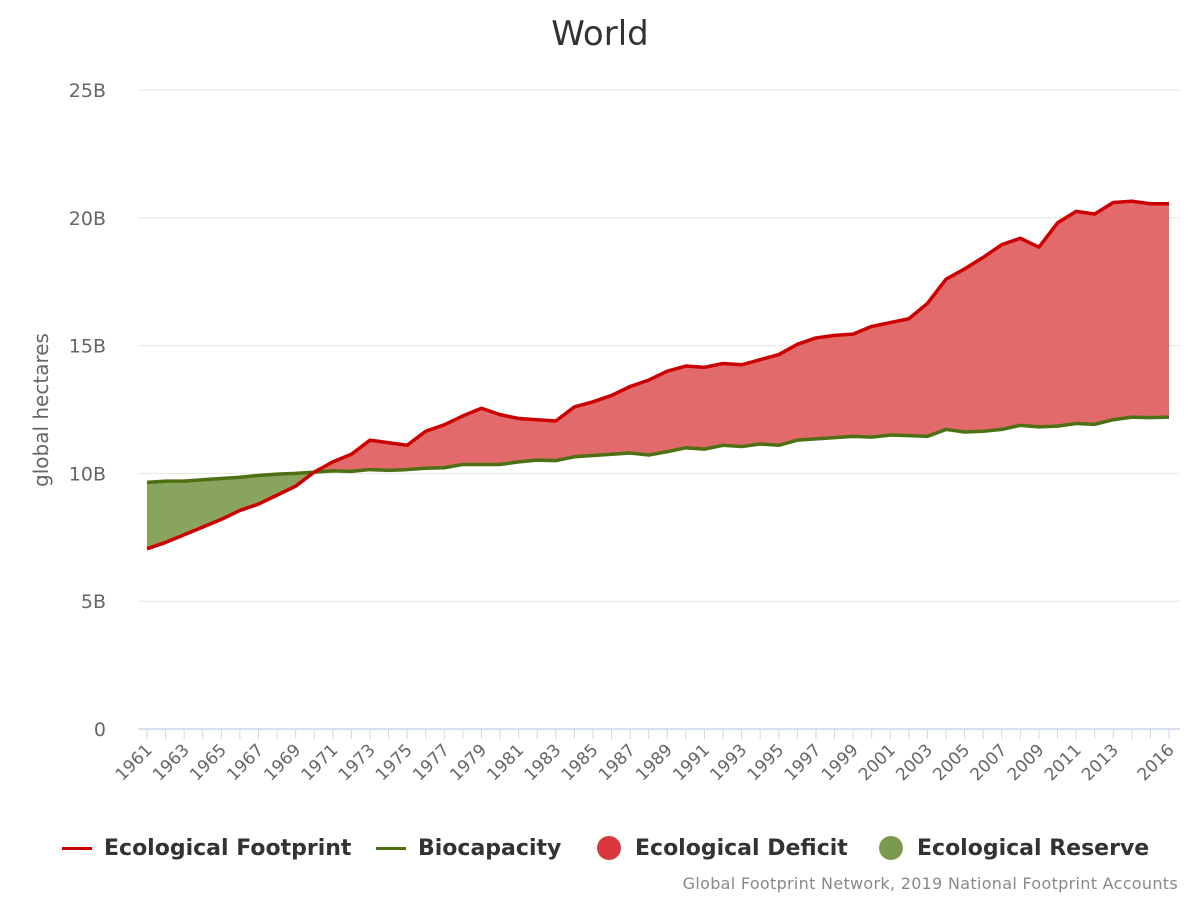 The image size is (1200, 900). I want to click on x-tick-label: 2009, so click(1026, 762).